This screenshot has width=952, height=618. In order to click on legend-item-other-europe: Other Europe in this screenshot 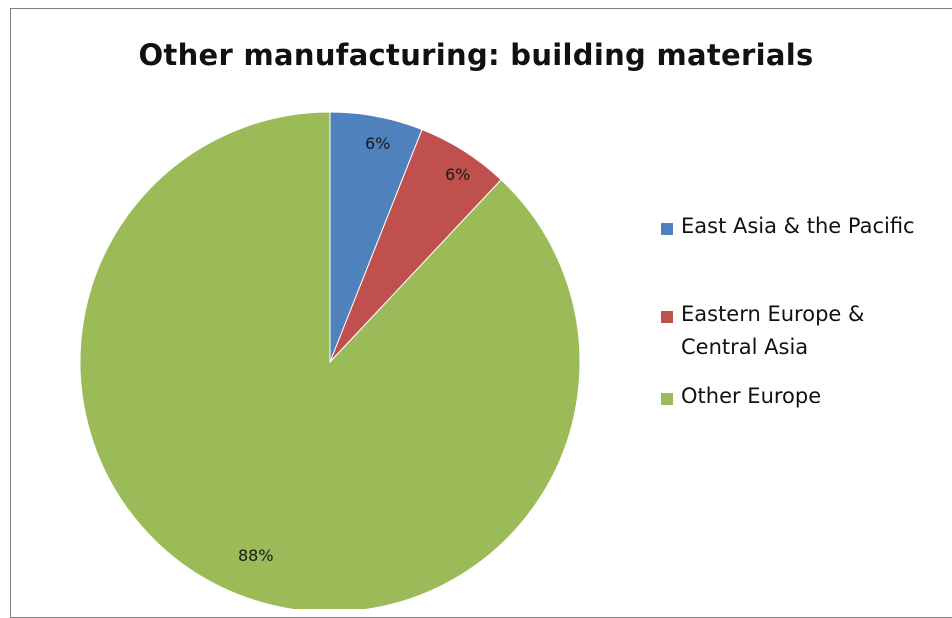, I will do `click(741, 398)`.